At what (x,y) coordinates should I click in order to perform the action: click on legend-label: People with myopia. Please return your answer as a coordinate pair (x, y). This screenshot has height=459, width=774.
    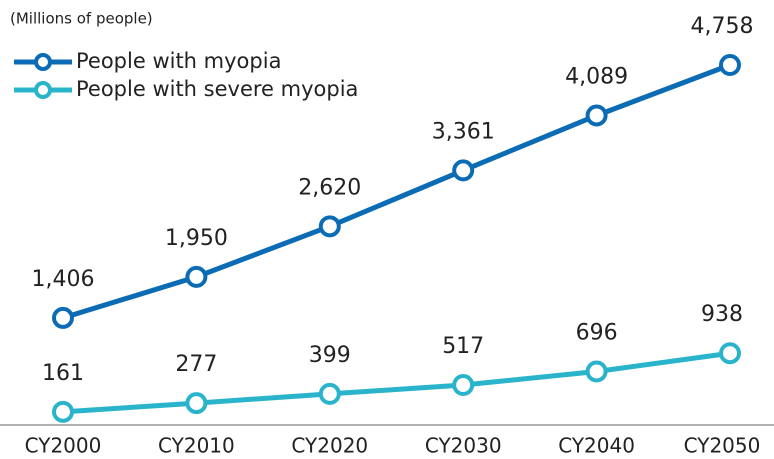
    Looking at the image, I should click on (178, 61).